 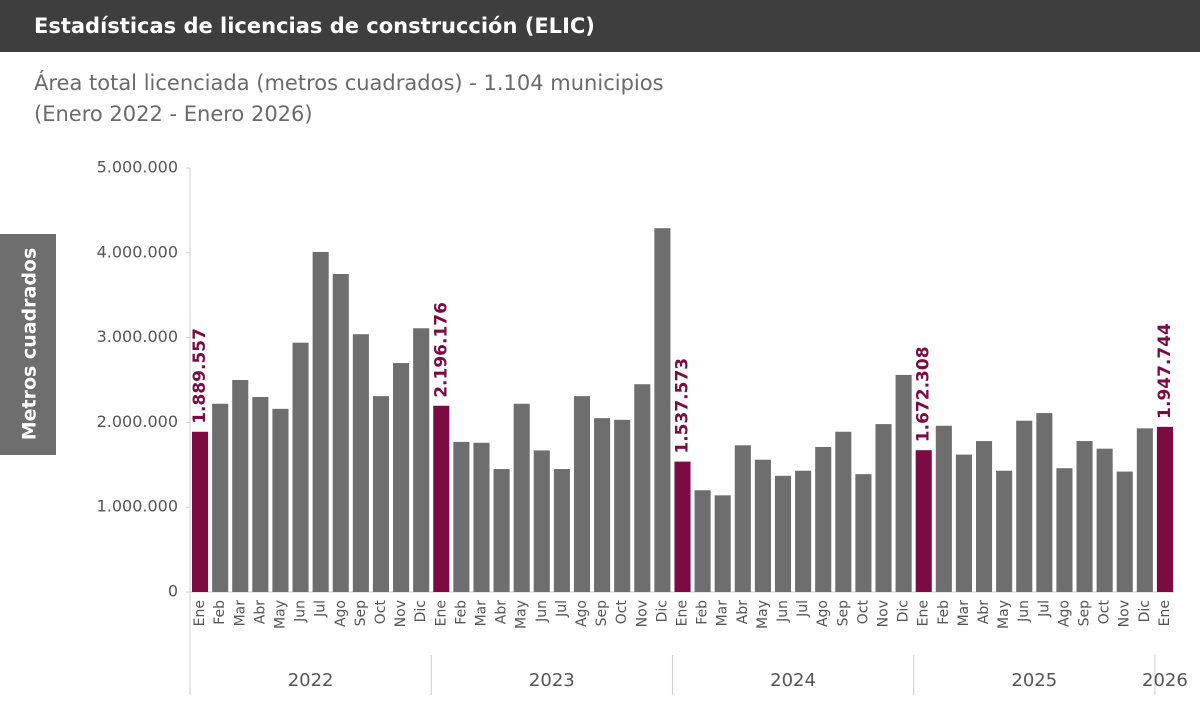 I want to click on header-bar, so click(x=600, y=26).